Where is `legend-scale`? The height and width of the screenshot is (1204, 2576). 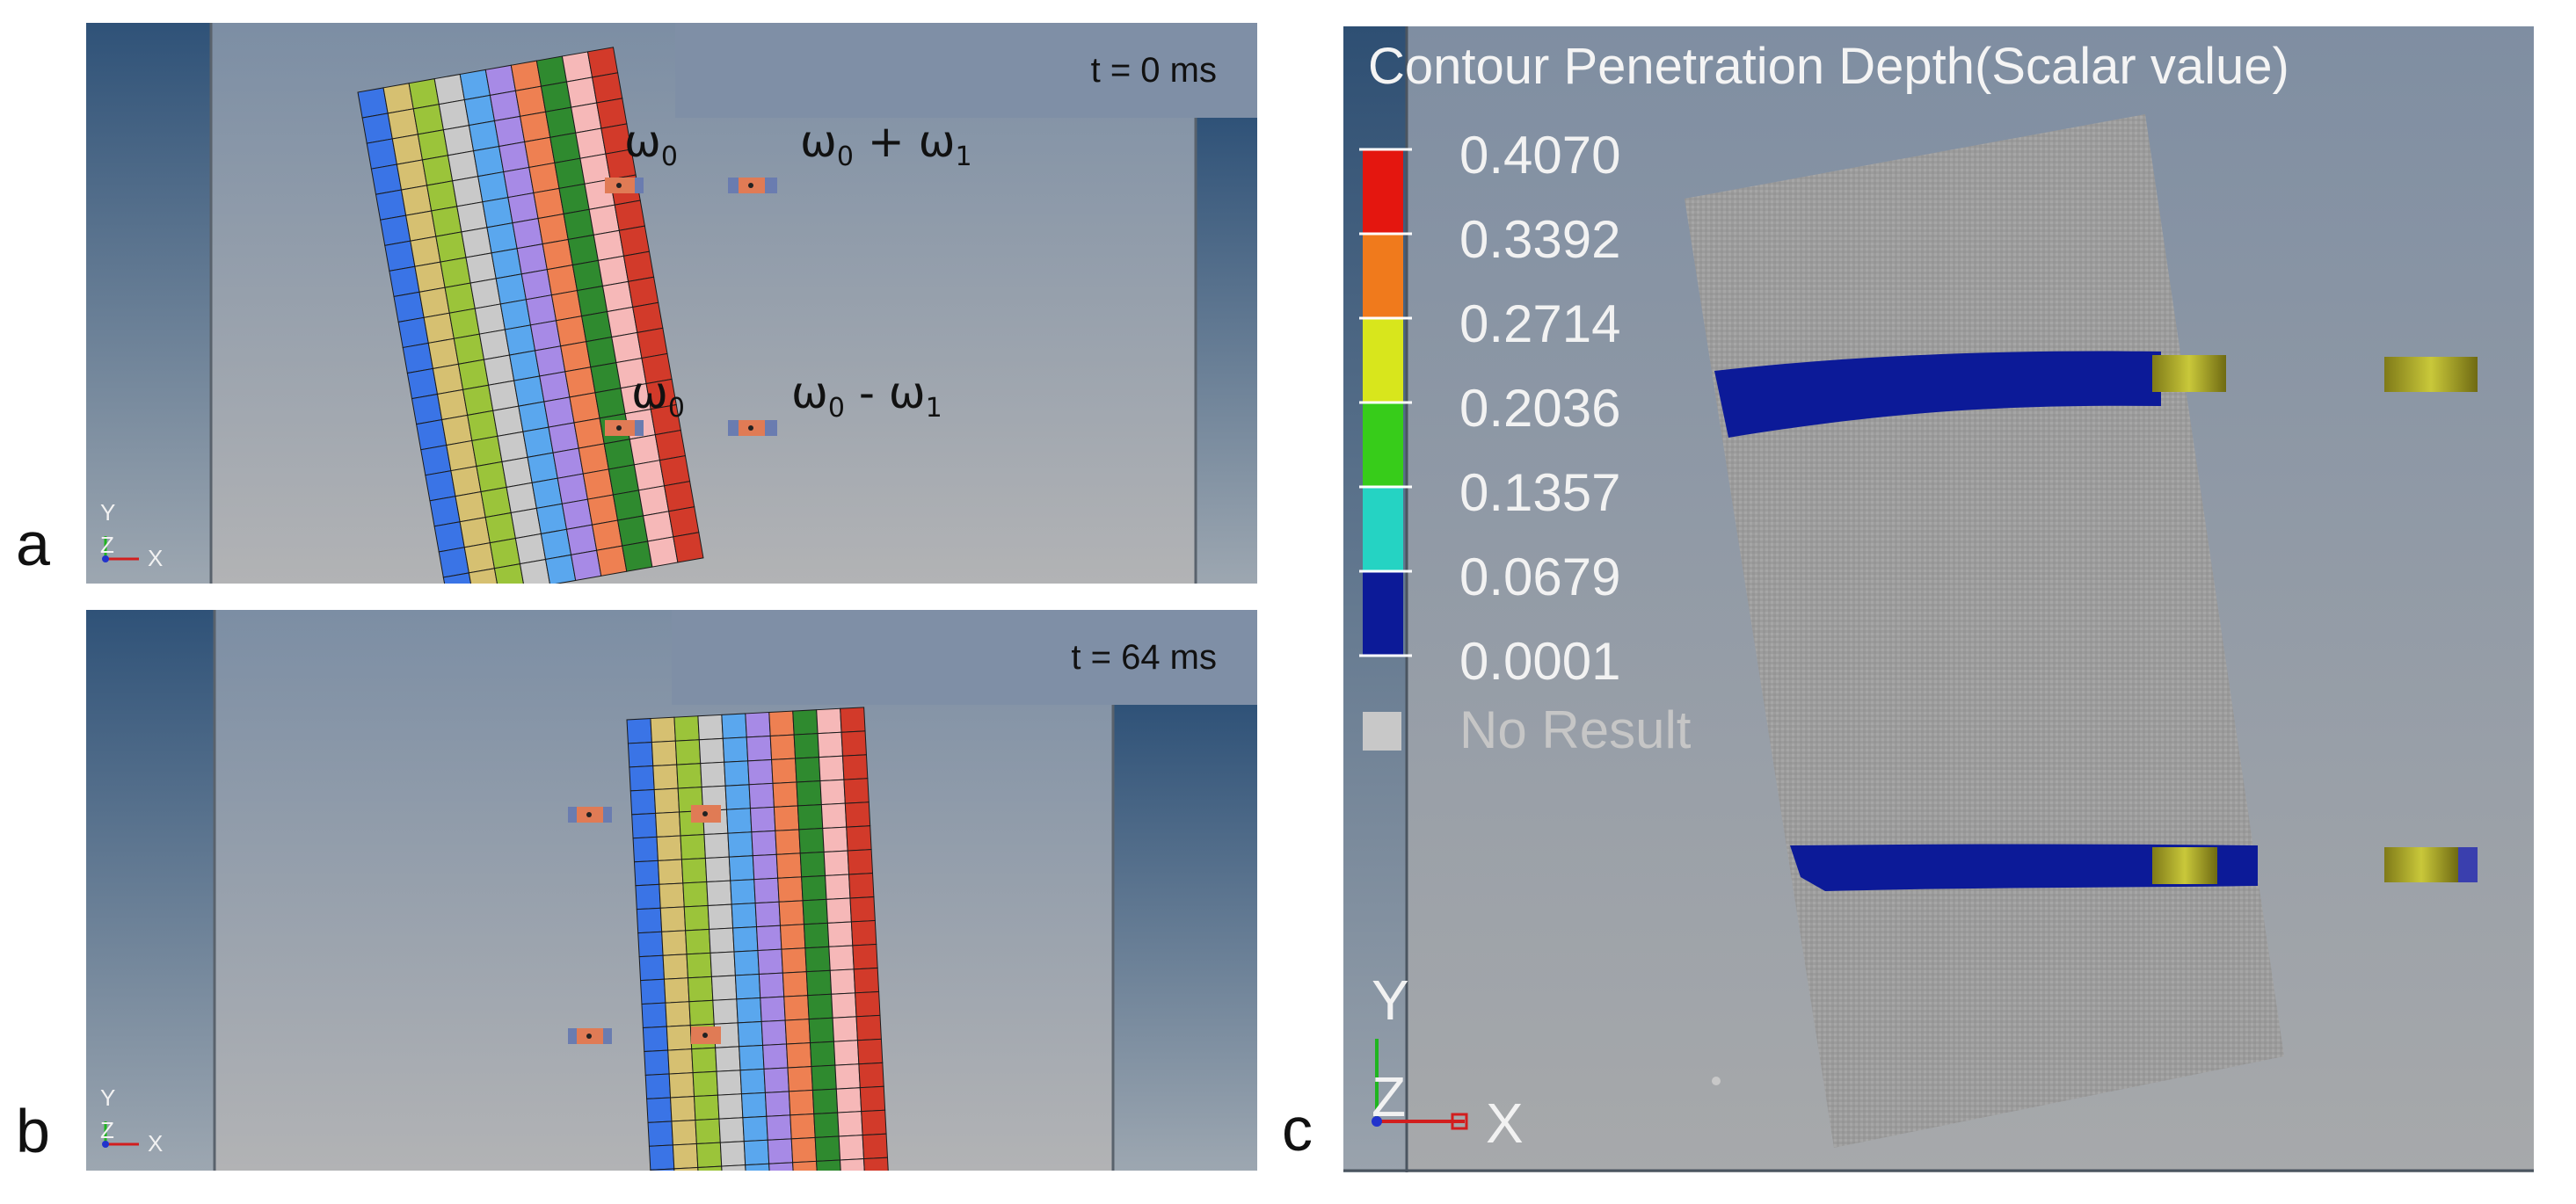
legend-scale is located at coordinates (1385, 449).